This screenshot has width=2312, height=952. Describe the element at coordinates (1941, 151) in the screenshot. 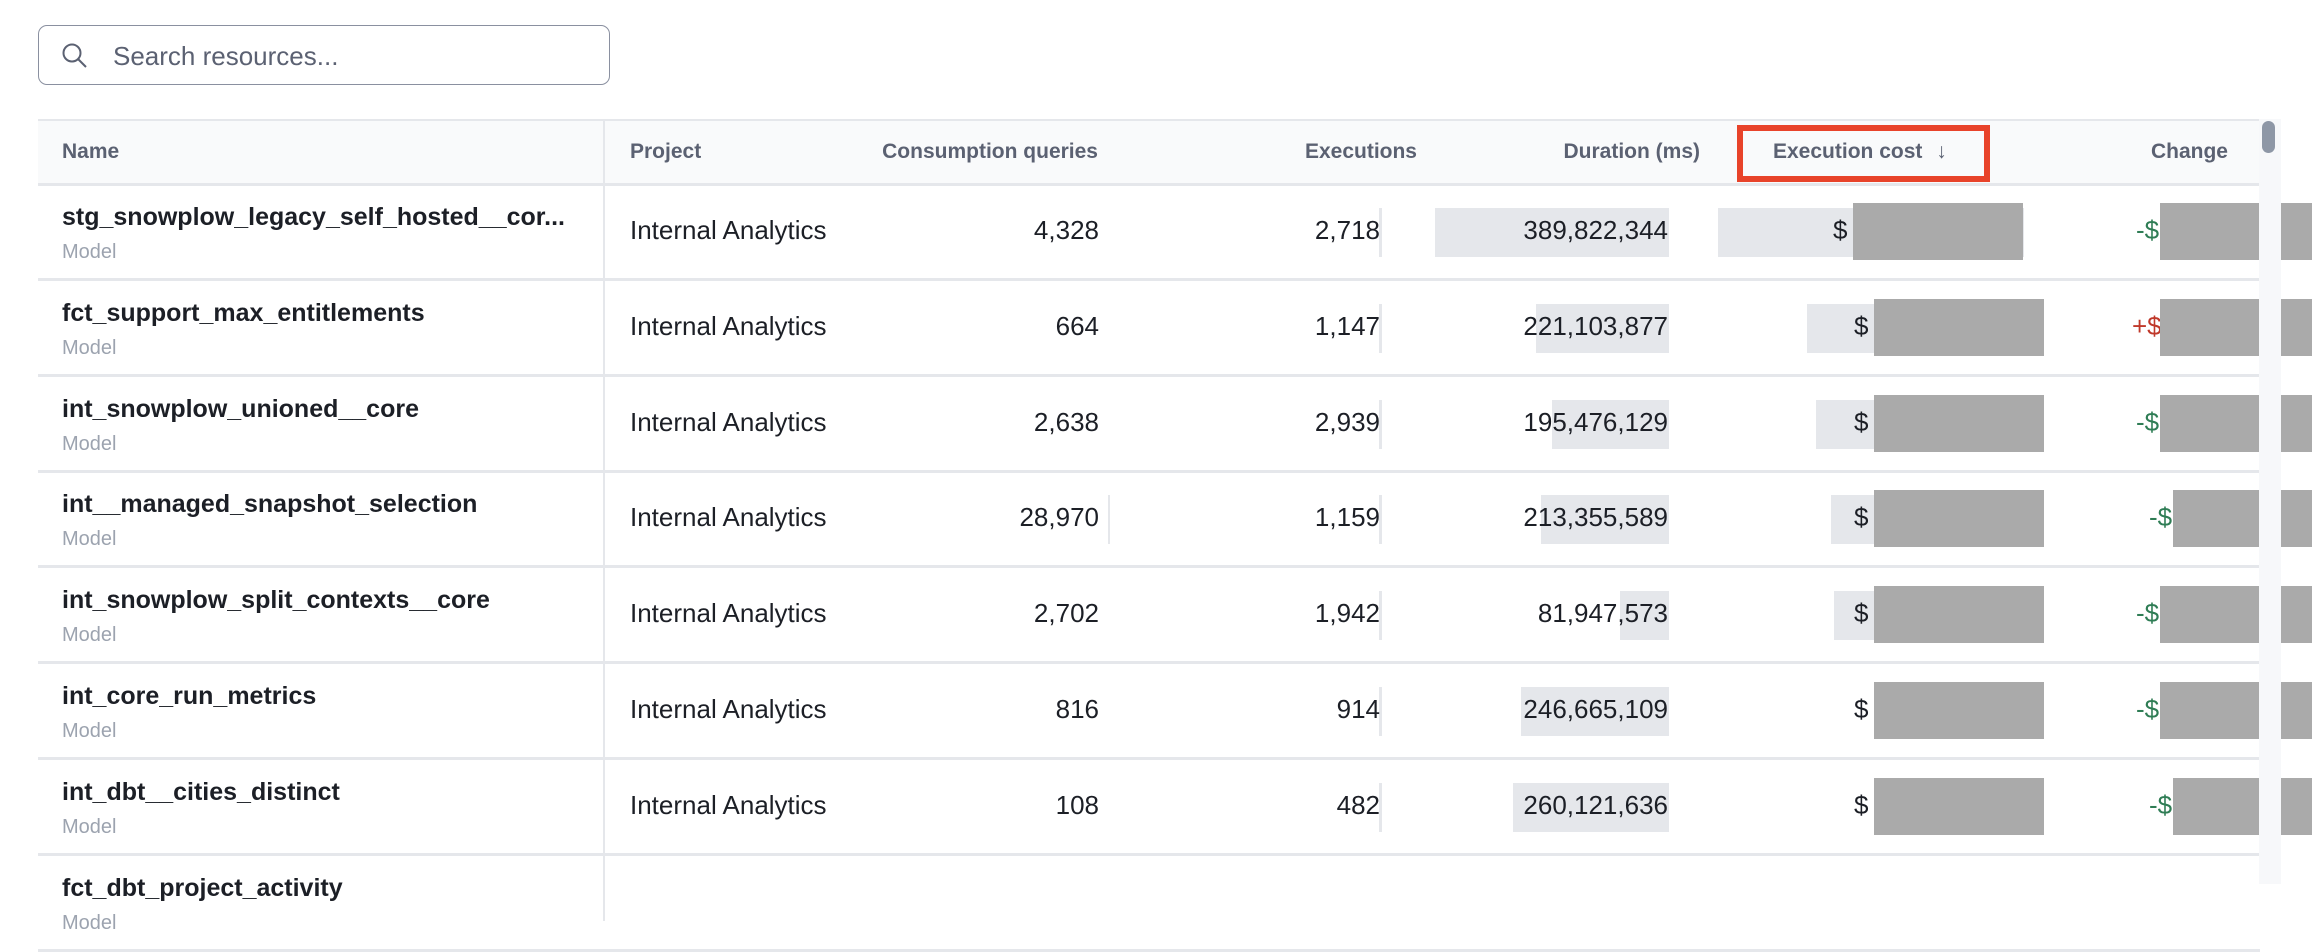

I see `sort-descending-icon: ↓` at that location.